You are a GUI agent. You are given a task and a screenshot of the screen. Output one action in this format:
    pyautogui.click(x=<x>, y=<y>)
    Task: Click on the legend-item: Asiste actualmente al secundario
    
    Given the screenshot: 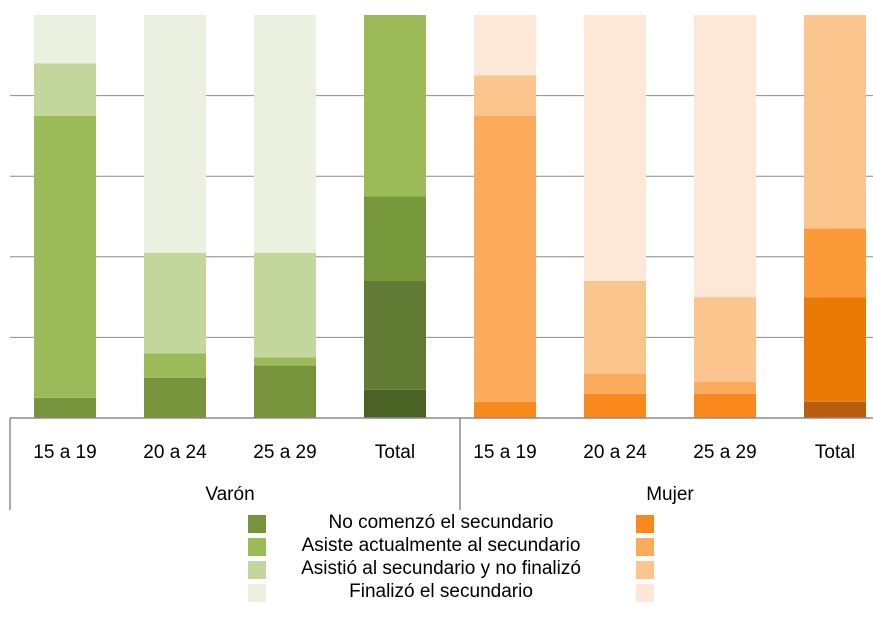 What is the action you would take?
    pyautogui.click(x=436, y=546)
    